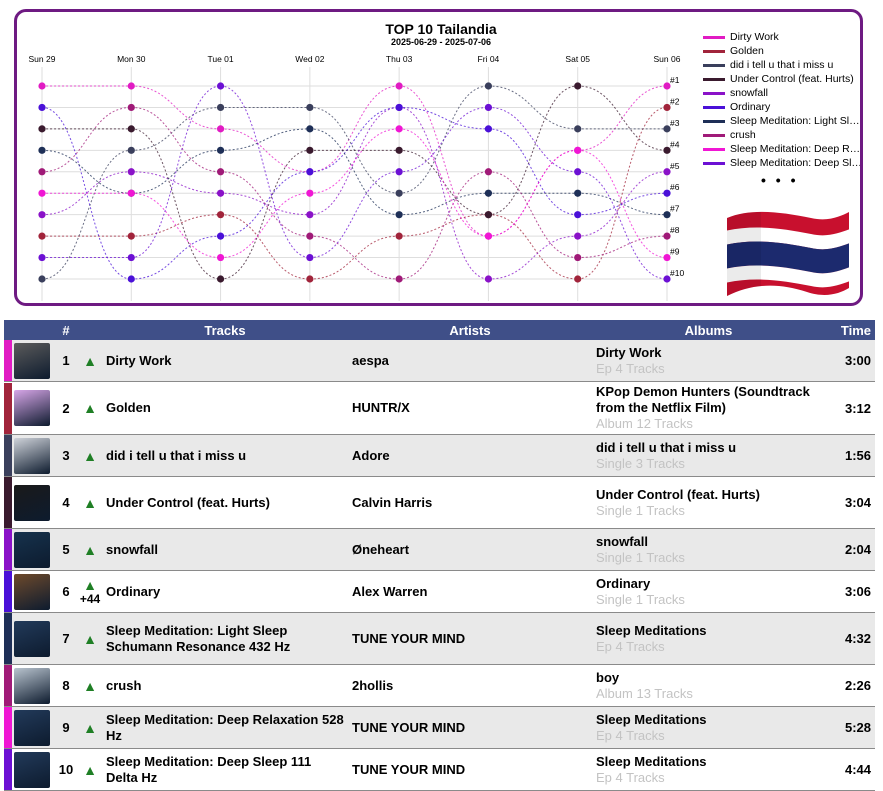 The width and height of the screenshot is (883, 791). What do you see at coordinates (781, 93) in the screenshot?
I see `legend-item: snowfall` at bounding box center [781, 93].